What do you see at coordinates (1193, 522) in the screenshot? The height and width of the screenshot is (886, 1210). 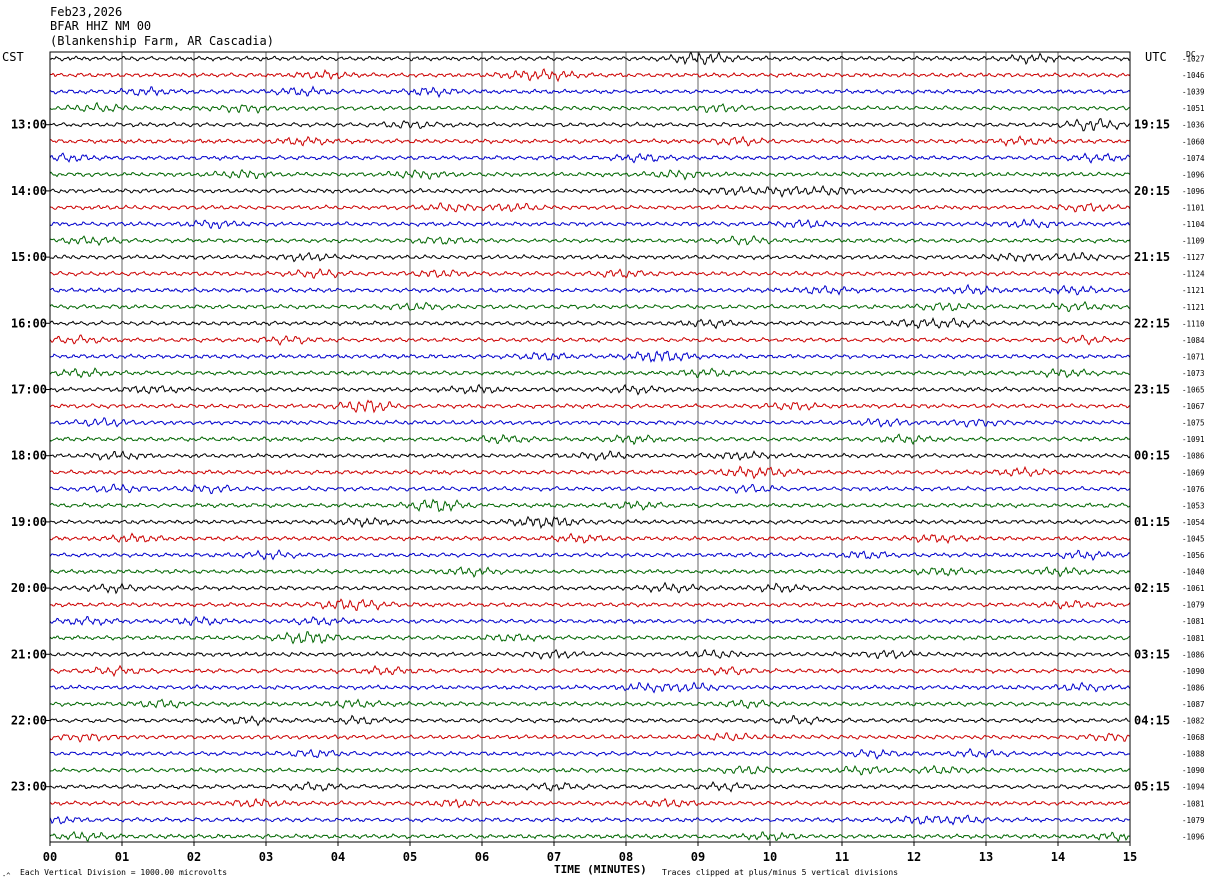 I see `dc-offset-label: -1054` at bounding box center [1193, 522].